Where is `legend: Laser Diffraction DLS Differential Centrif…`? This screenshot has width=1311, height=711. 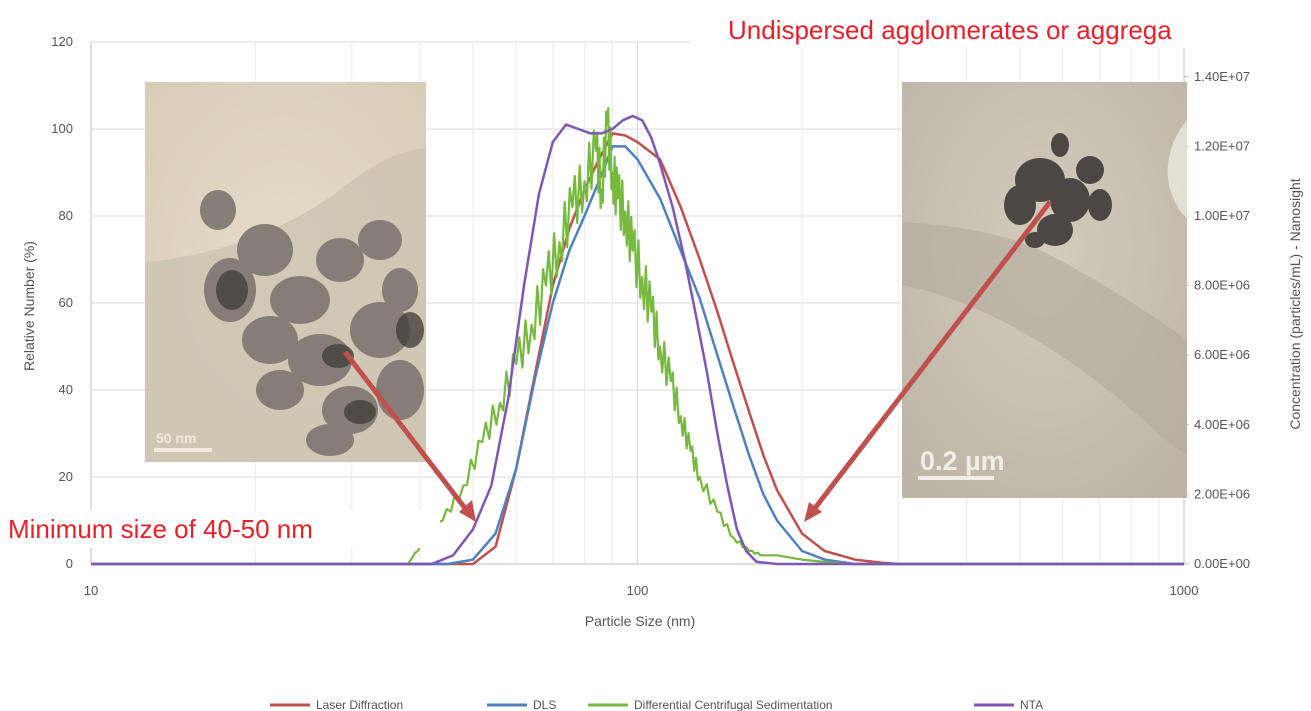
legend: Laser Diffraction DLS Differential Centrif… is located at coordinates (656, 704).